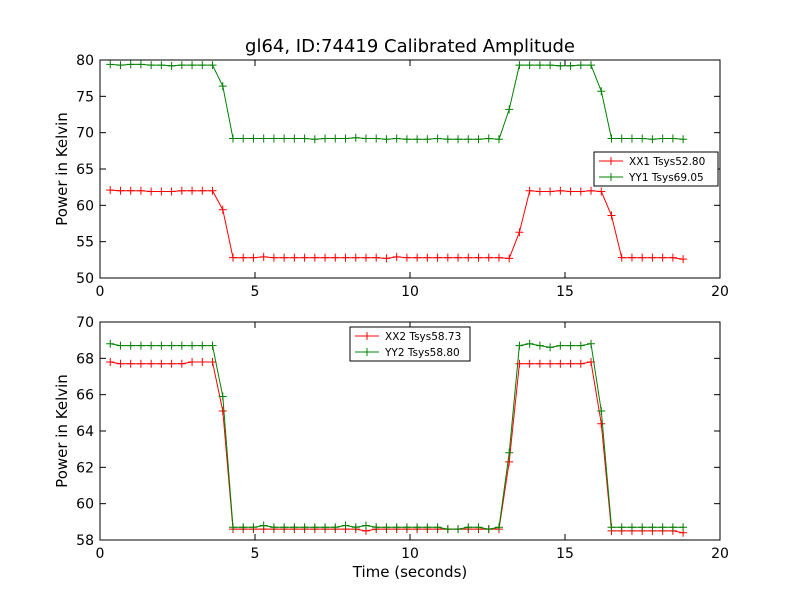 This screenshot has height=600, width=800. What do you see at coordinates (666, 178) in the screenshot?
I see `legend-label: YY1 Tsys69.05` at bounding box center [666, 178].